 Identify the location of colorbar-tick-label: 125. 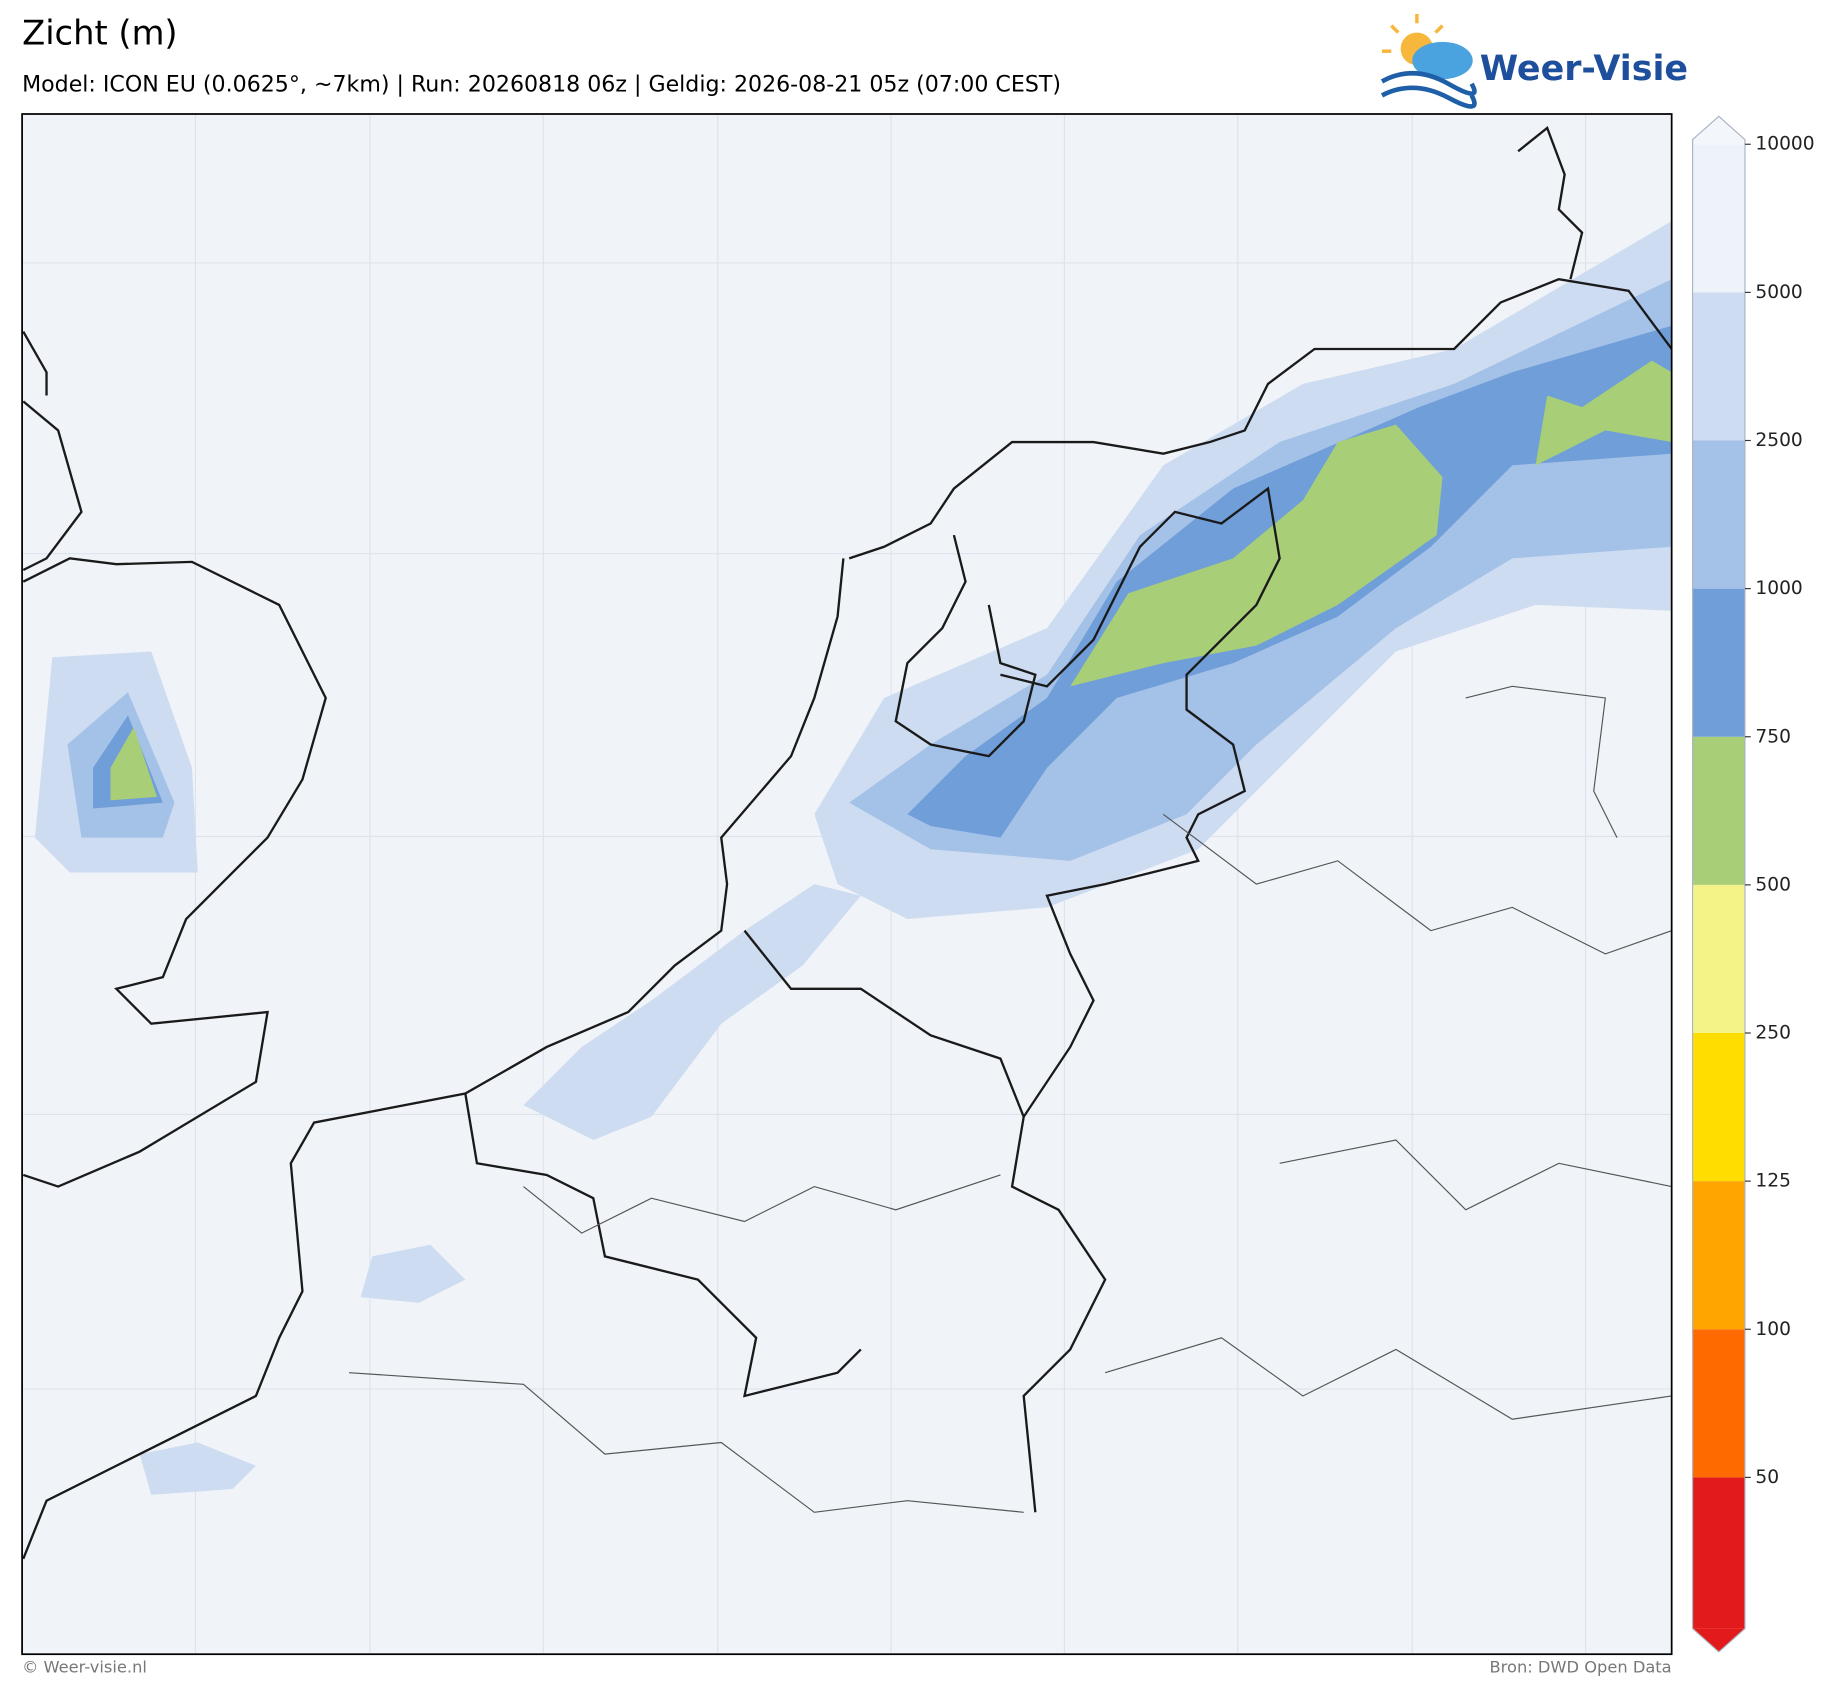
(1773, 1181).